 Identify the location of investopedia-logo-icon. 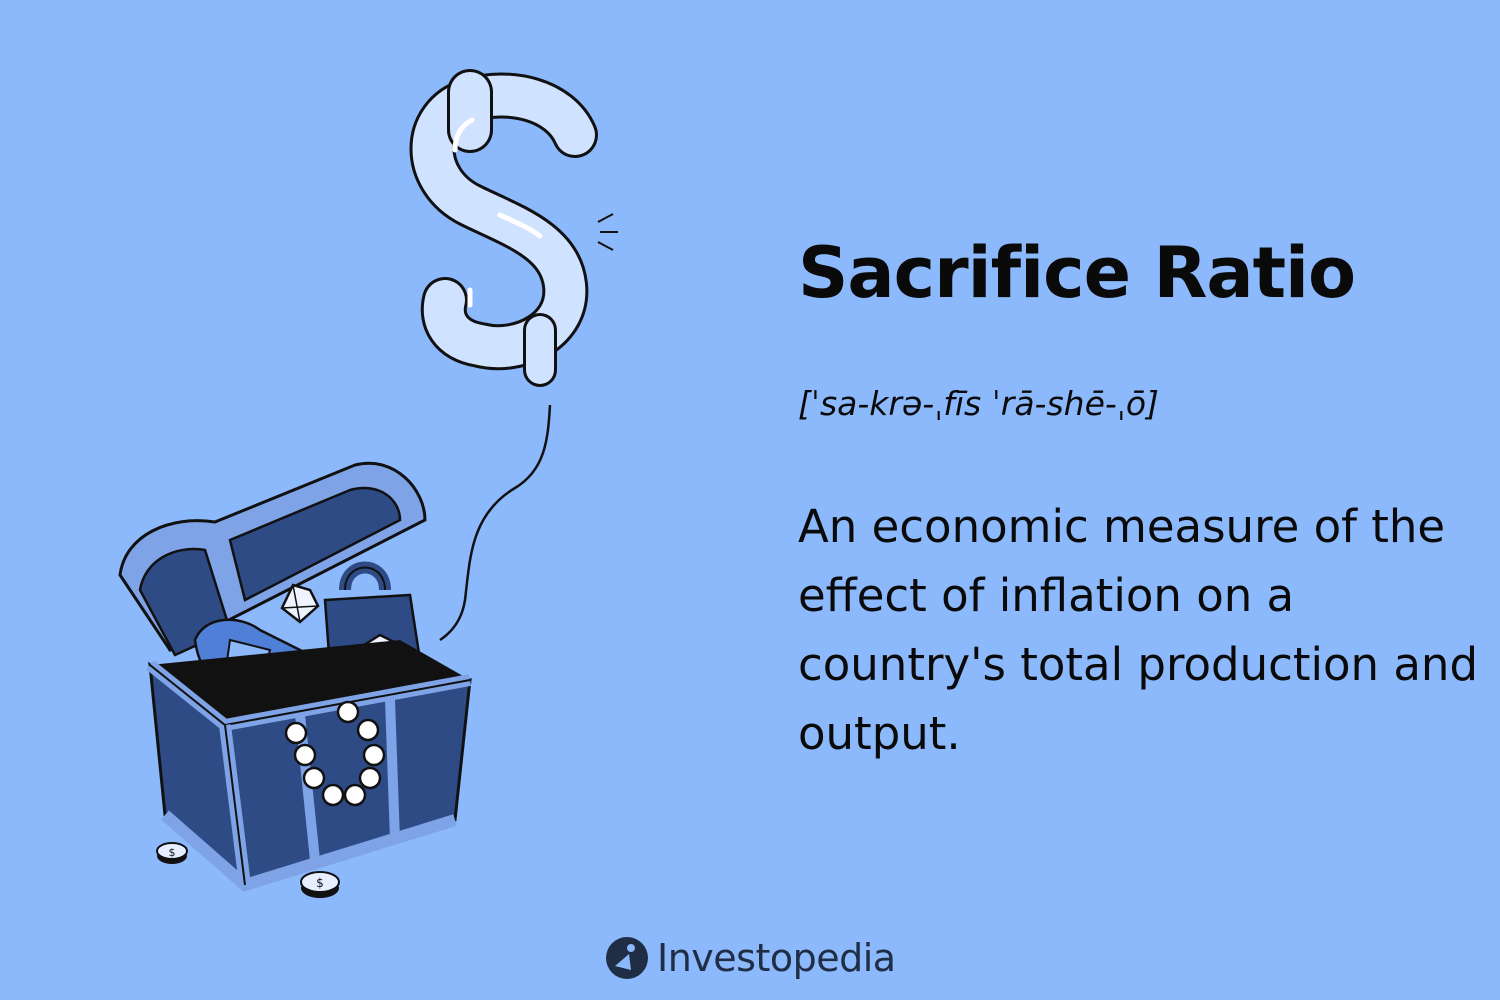
(627, 958).